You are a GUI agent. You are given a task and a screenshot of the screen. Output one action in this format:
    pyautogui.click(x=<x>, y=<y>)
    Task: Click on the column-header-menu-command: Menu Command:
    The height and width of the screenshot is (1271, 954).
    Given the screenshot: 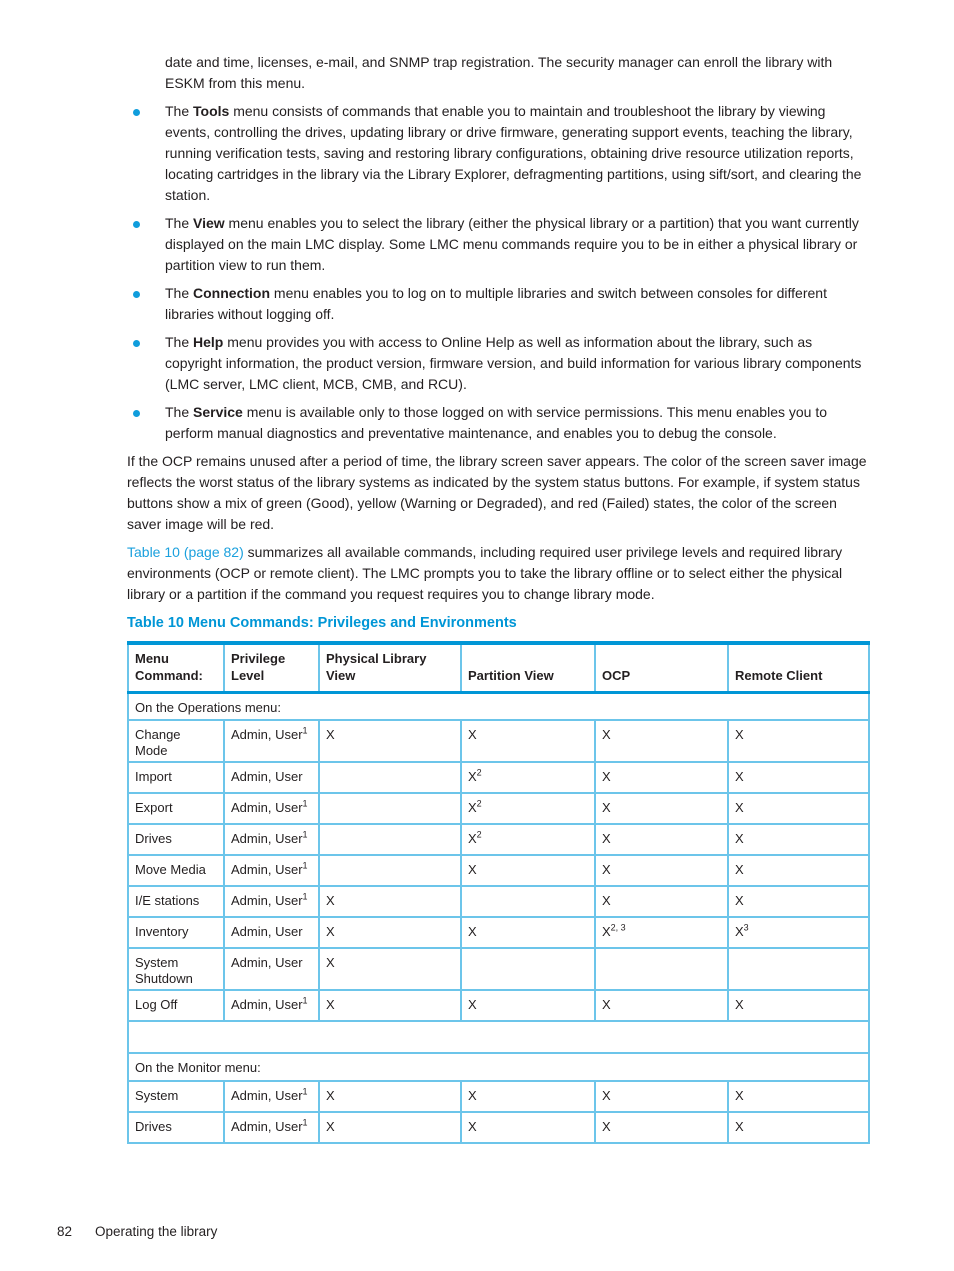 What is the action you would take?
    pyautogui.click(x=176, y=668)
    